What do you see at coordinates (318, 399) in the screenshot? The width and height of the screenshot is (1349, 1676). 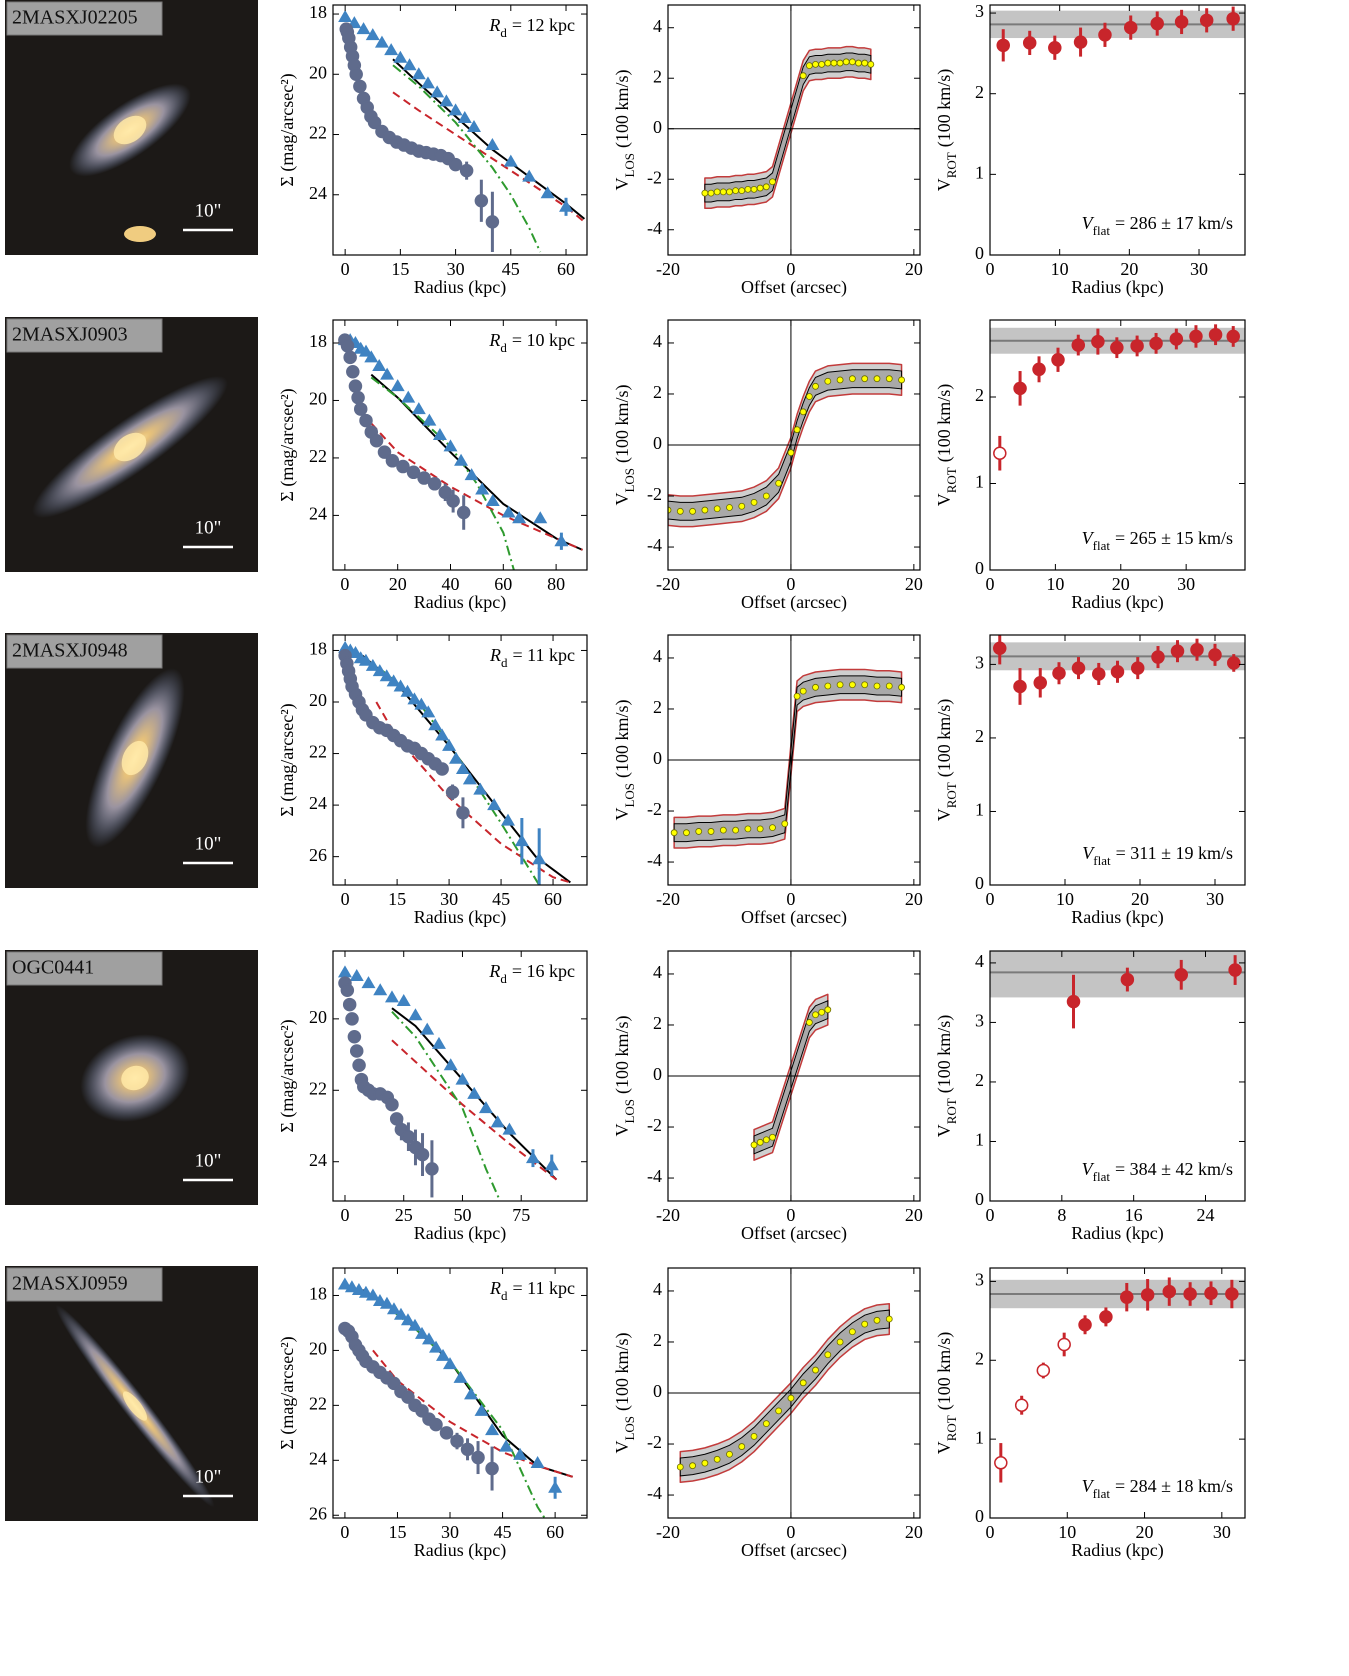 I see `y-tick-label: 20` at bounding box center [318, 399].